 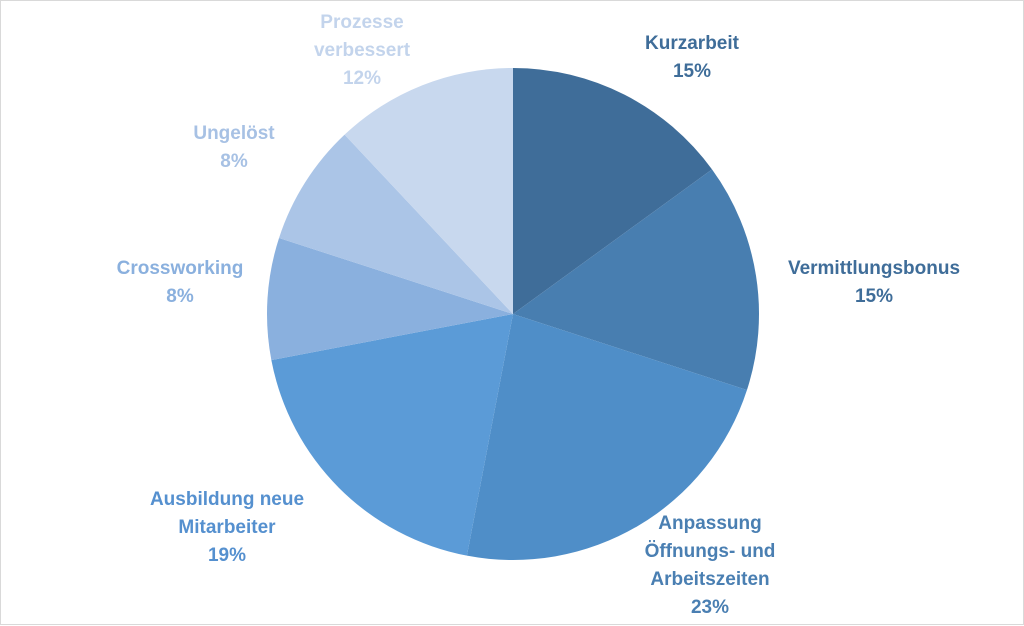 I want to click on slice-category-label: Crossworking, so click(x=180, y=268).